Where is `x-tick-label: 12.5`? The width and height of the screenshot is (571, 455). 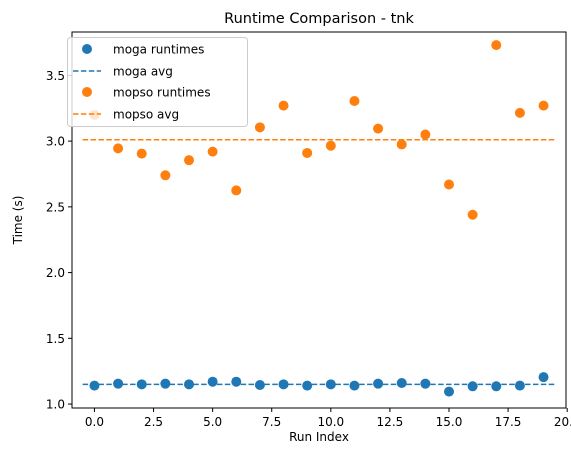 x-tick-label: 12.5 is located at coordinates (390, 422).